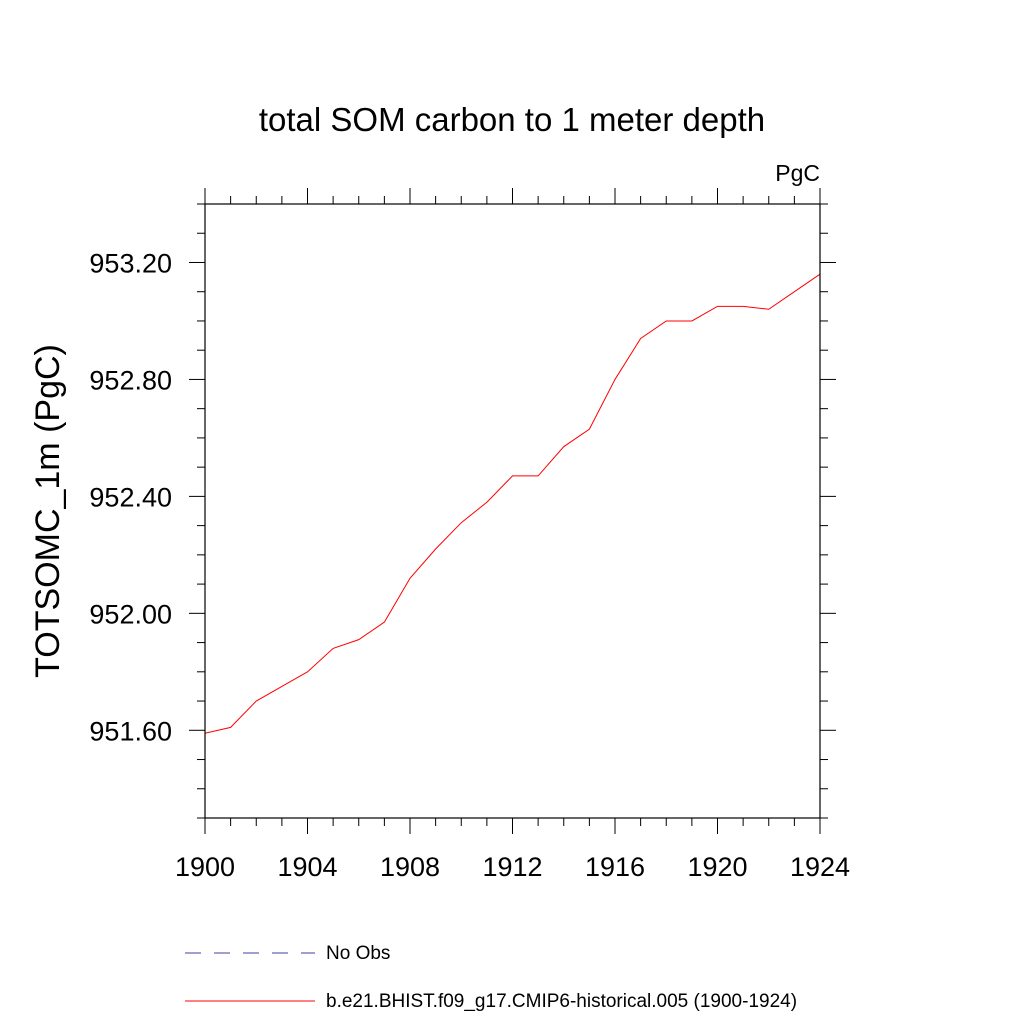 This screenshot has width=1024, height=1024. What do you see at coordinates (130, 380) in the screenshot?
I see `y-tick-label: 952.80` at bounding box center [130, 380].